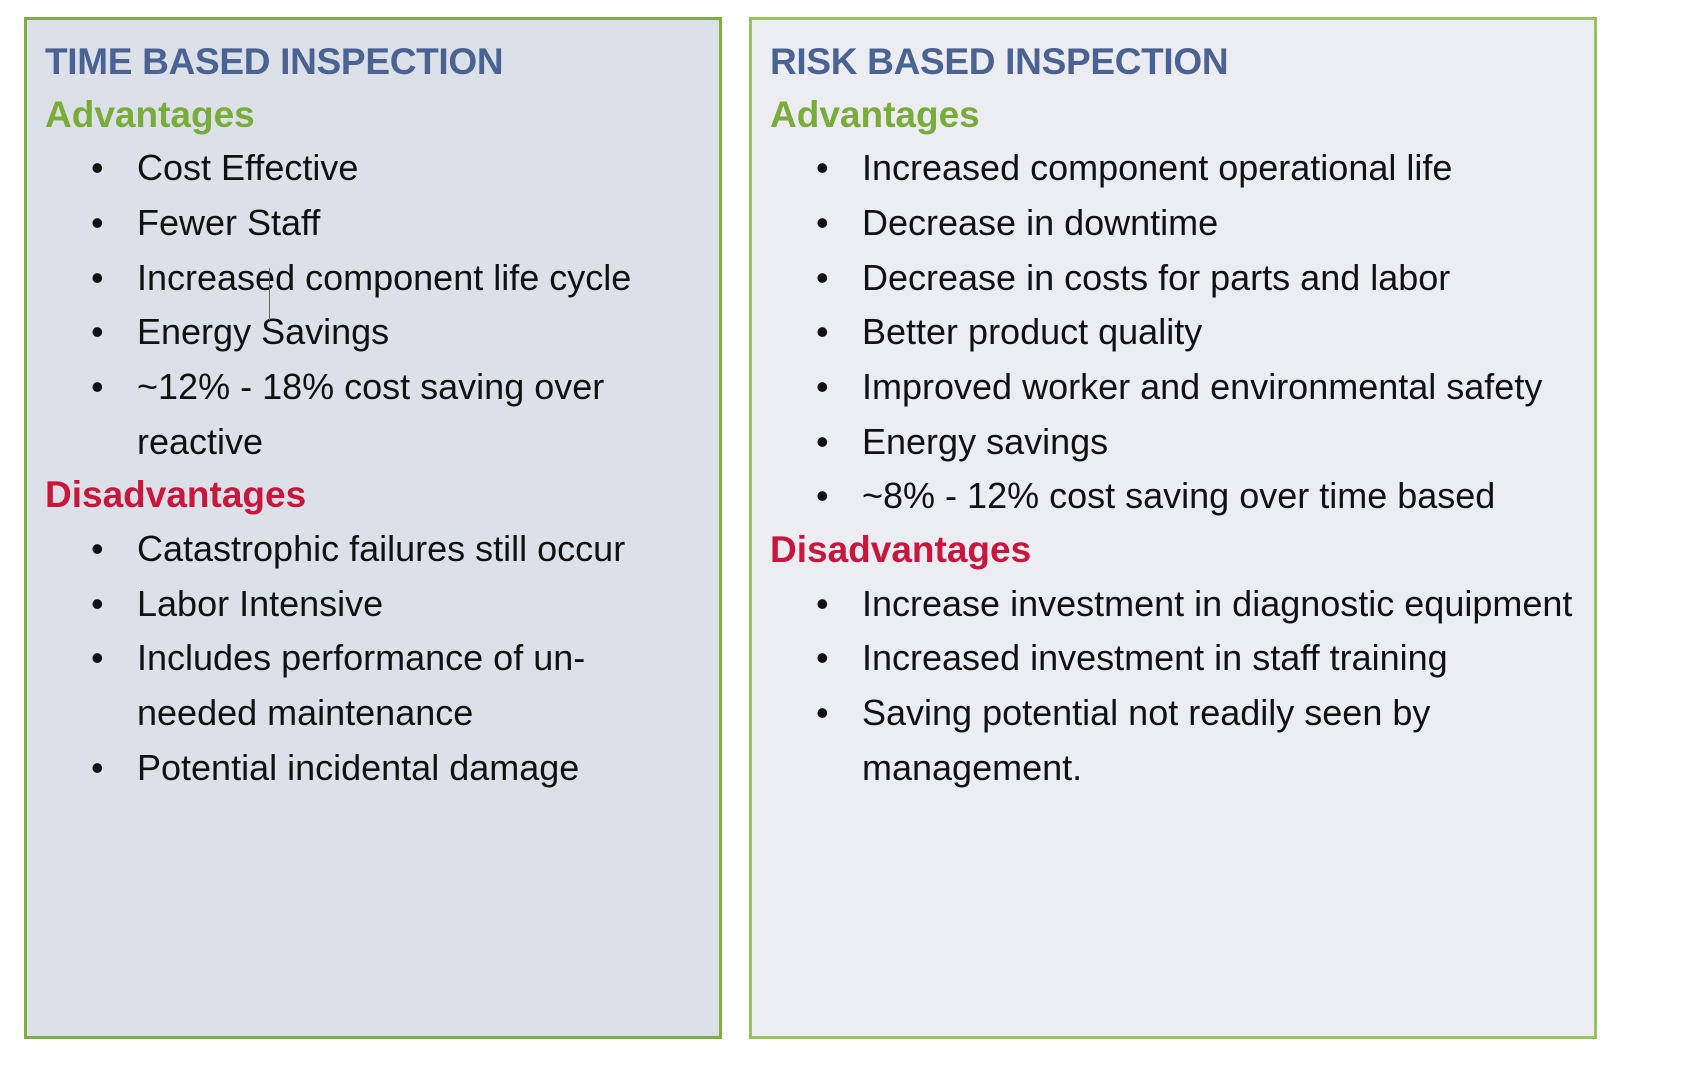 The height and width of the screenshot is (1085, 1707). Describe the element at coordinates (229, 222) in the screenshot. I see `list-item-text: Fewer Staff` at that location.